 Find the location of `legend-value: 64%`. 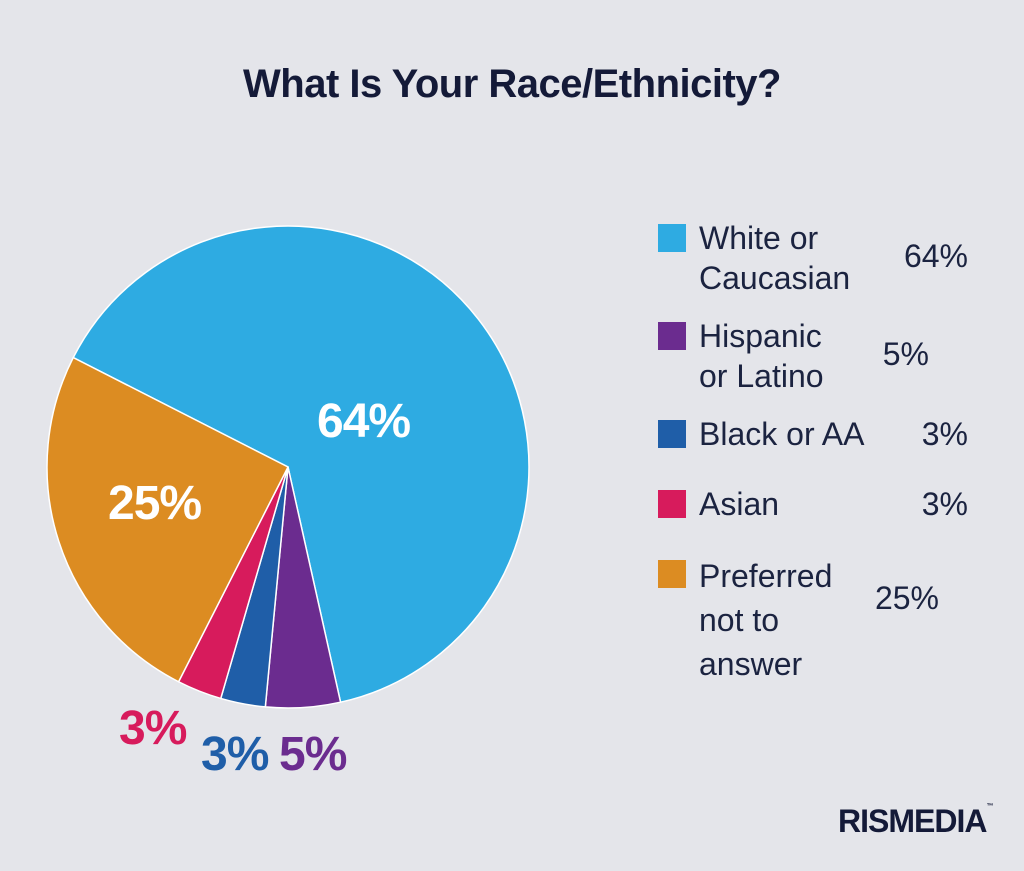

legend-value: 64% is located at coordinates (935, 256).